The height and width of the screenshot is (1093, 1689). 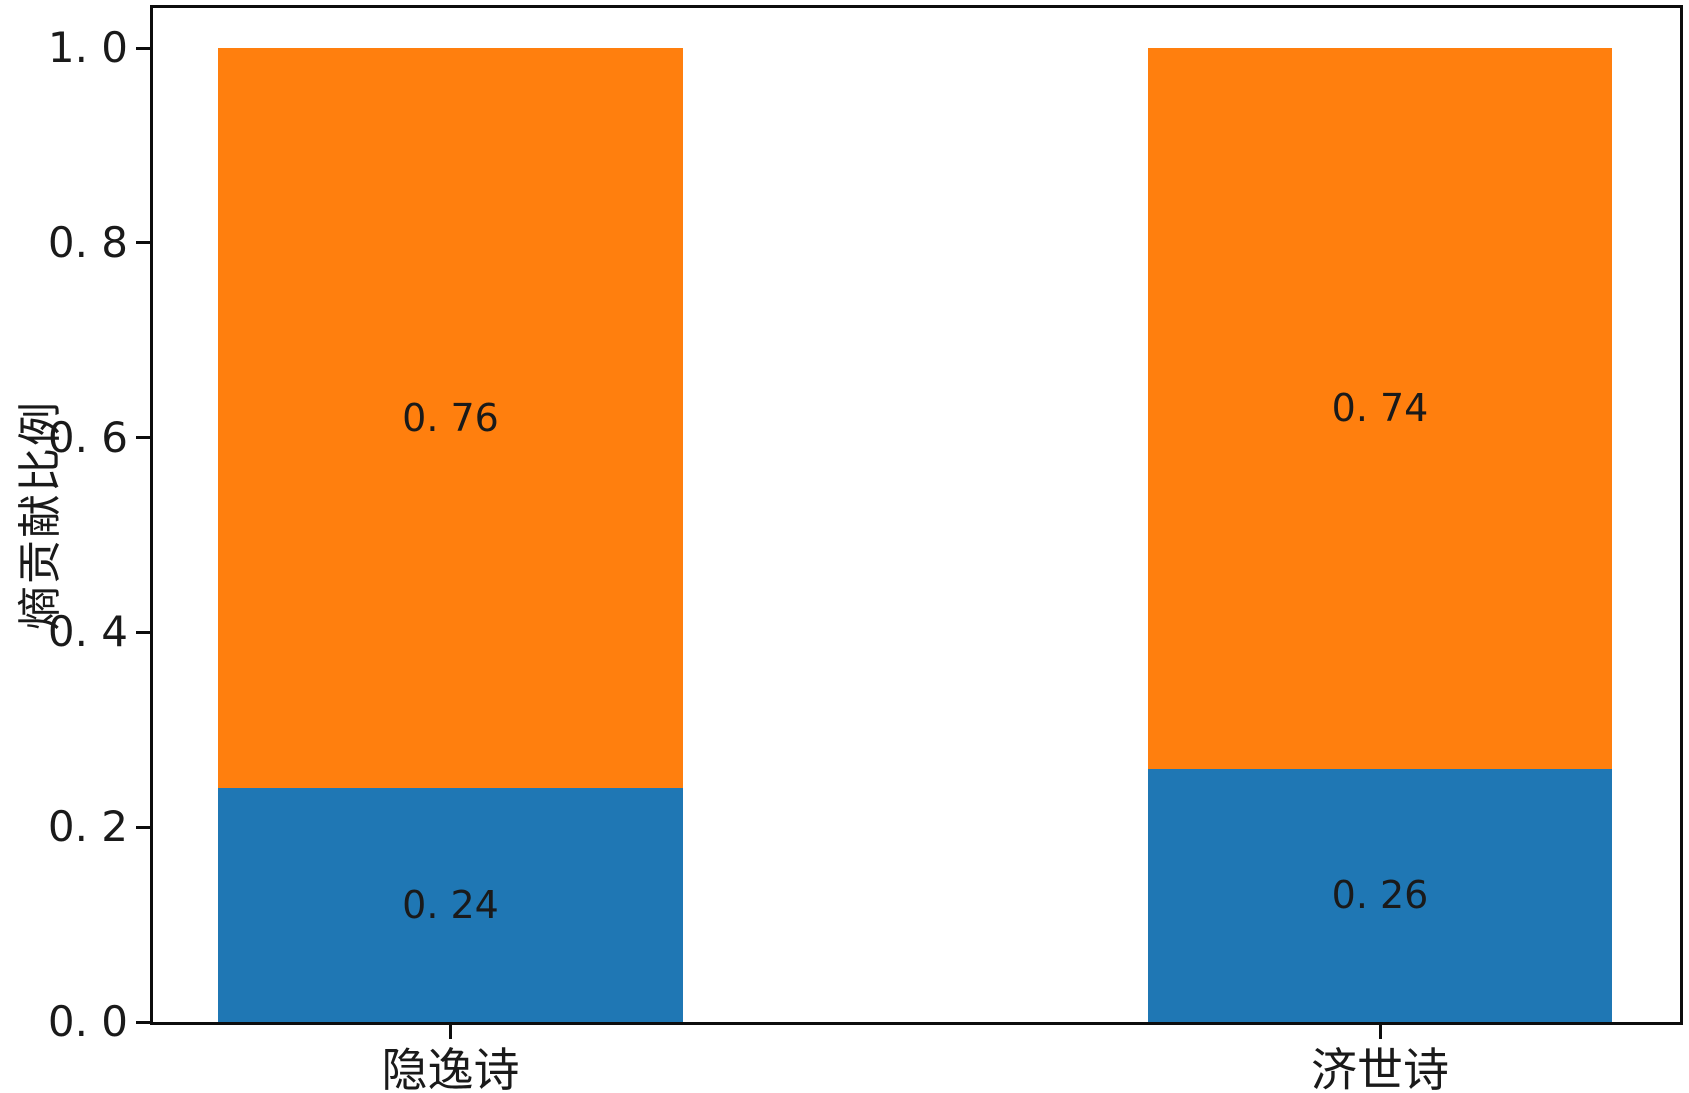 I want to click on bar-value-label: 0. 26, so click(x=1380, y=895).